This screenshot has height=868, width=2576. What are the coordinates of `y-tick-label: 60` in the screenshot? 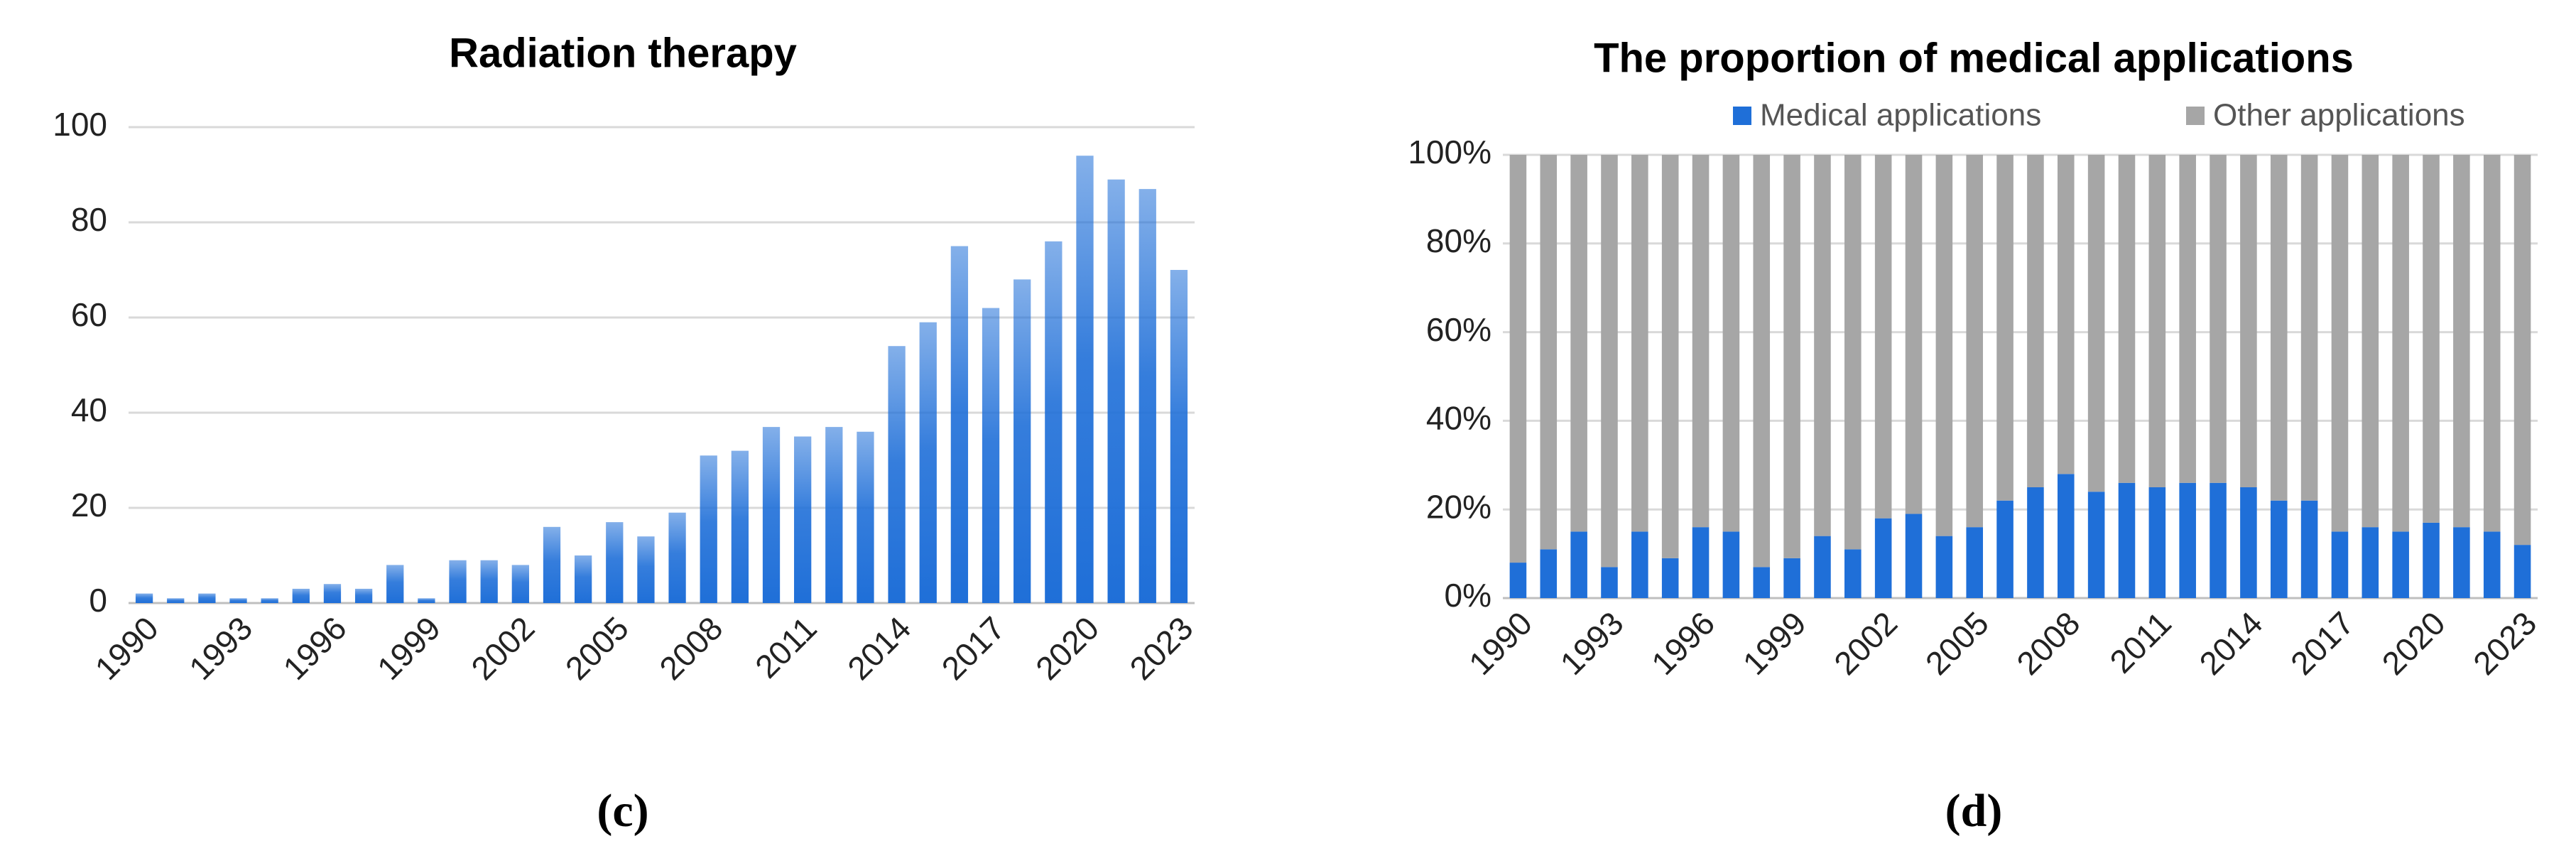 It's located at (89, 314).